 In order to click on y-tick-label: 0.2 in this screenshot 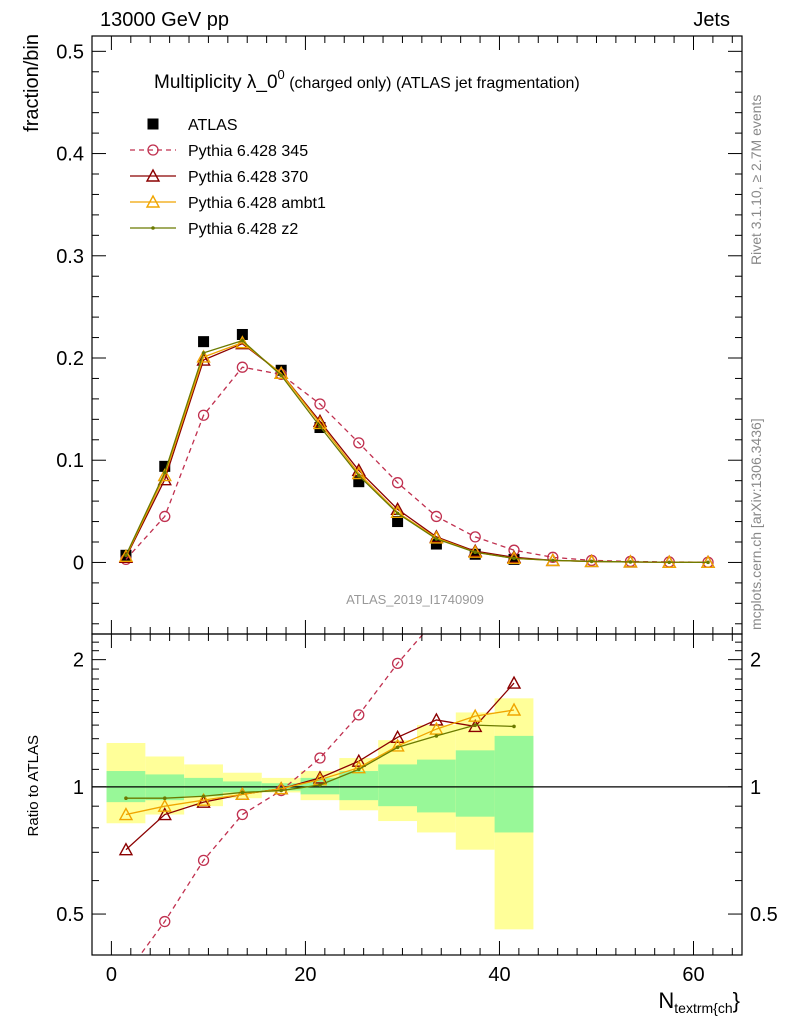, I will do `click(70, 359)`.